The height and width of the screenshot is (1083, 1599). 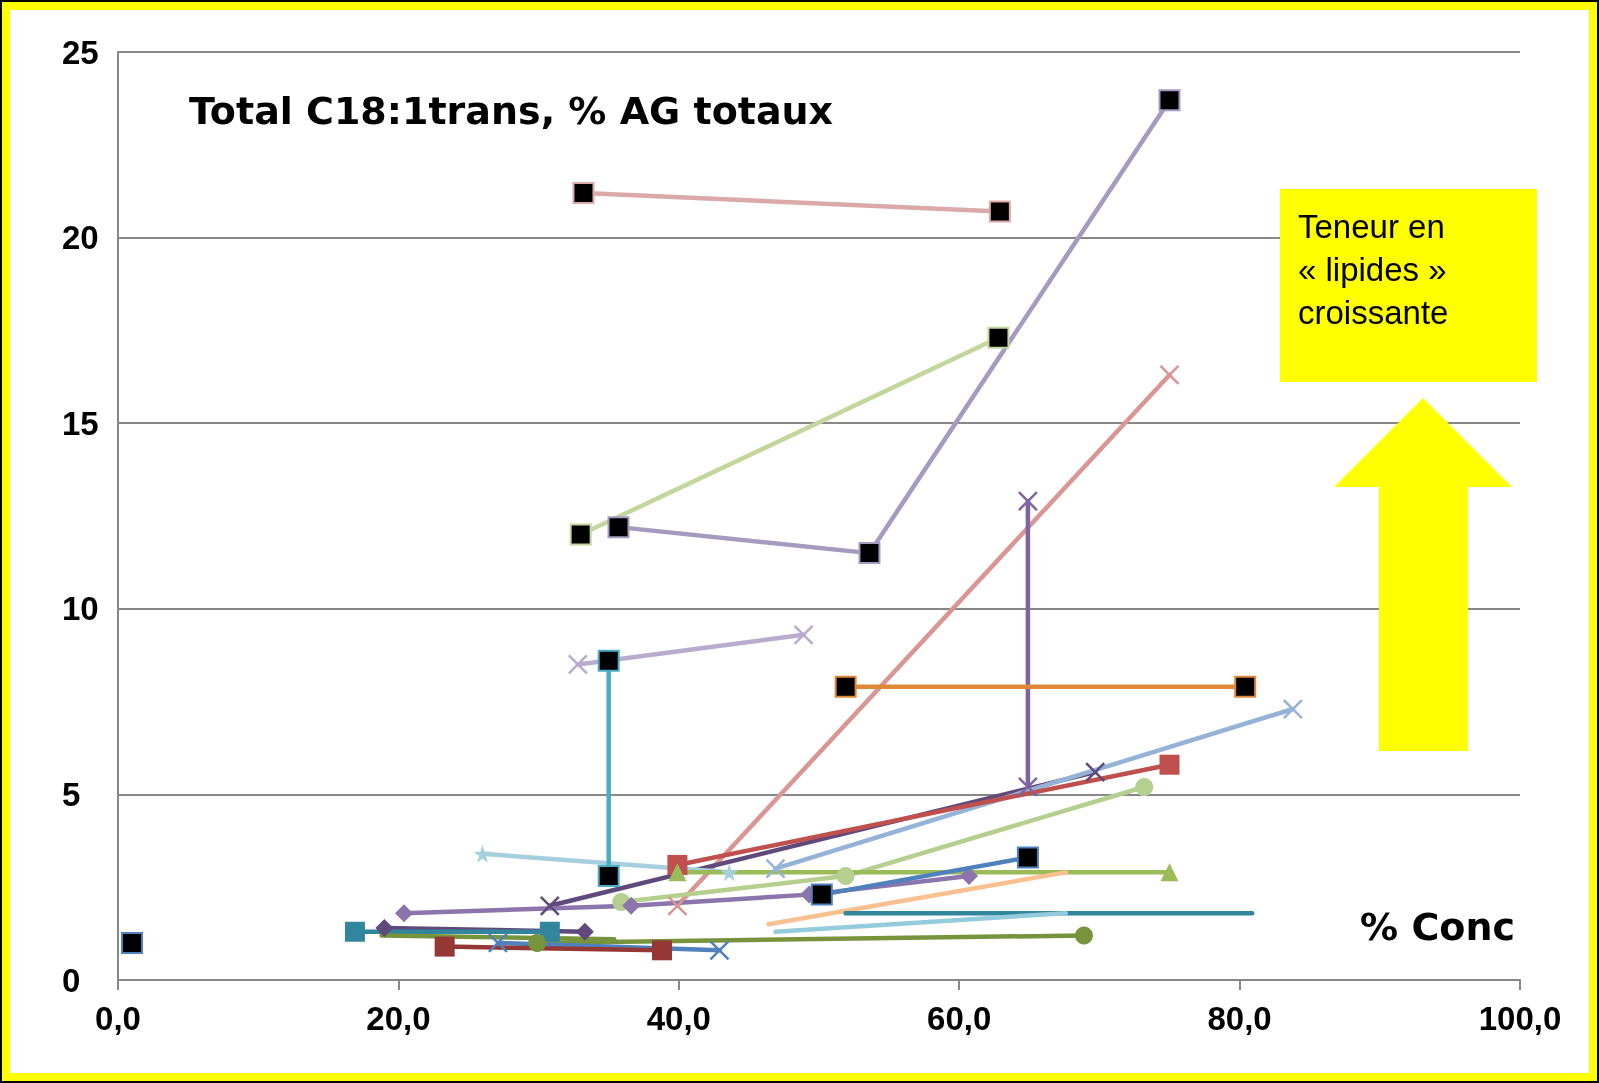 I want to click on x-tick-label: 80,0, so click(x=1239, y=1018).